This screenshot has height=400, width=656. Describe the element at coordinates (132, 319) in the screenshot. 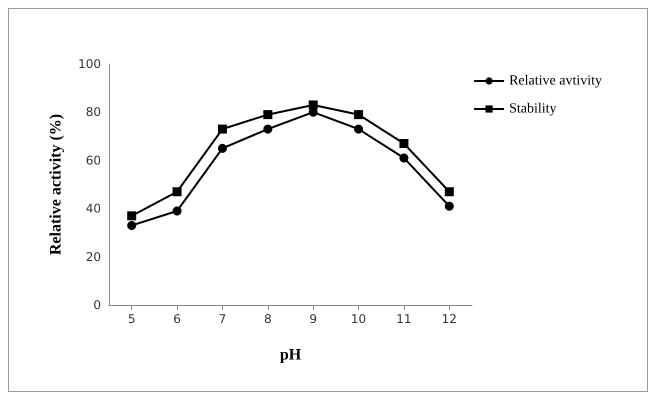

I see `x-tick-label: 5` at that location.